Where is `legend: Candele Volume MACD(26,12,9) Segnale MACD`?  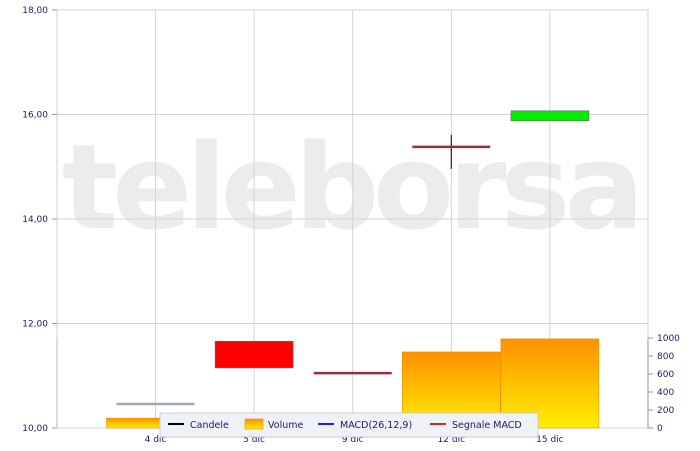 legend: Candele Volume MACD(26,12,9) Segnale MACD is located at coordinates (349, 425).